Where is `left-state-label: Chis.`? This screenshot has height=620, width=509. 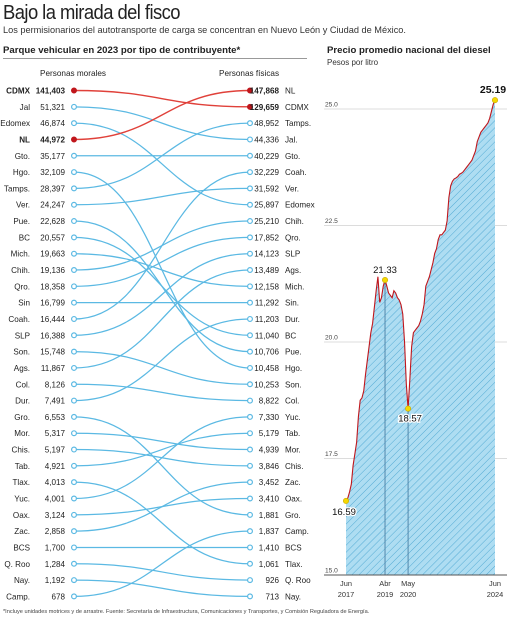
left-state-label: Chis. is located at coordinates (21, 450).